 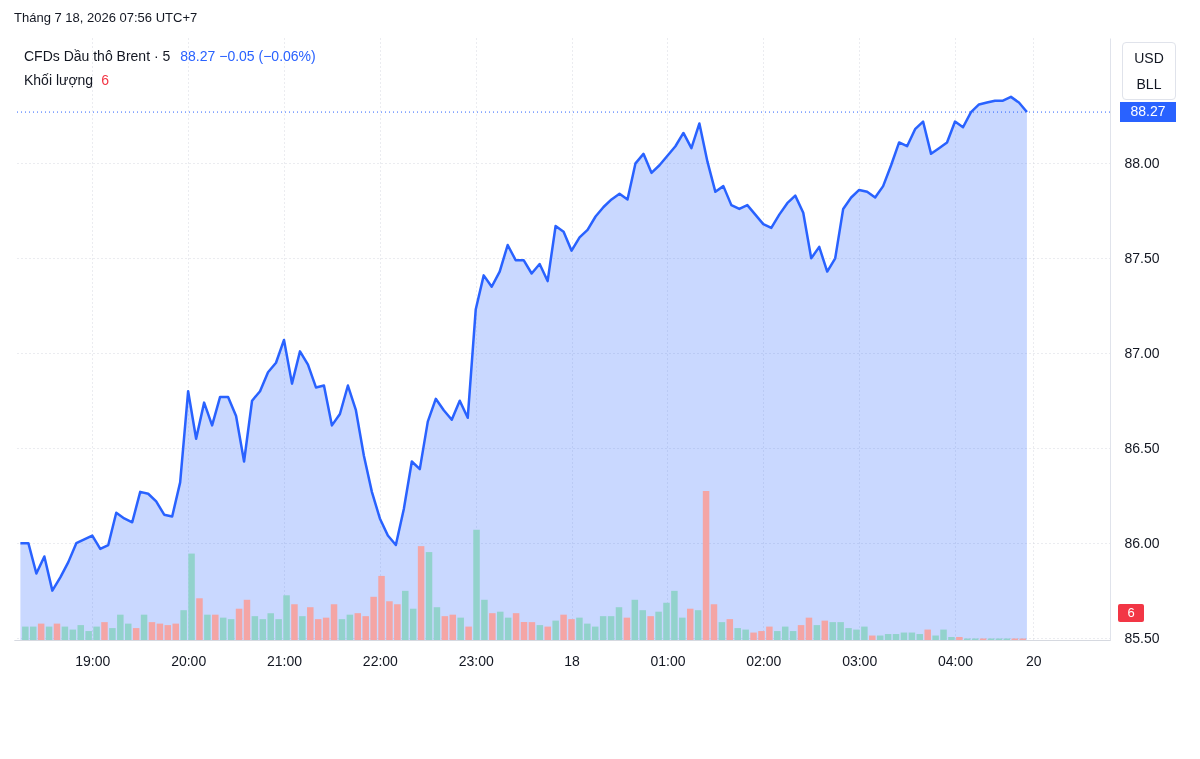 I want to click on x-tick-label: 21:00, so click(x=284, y=660).